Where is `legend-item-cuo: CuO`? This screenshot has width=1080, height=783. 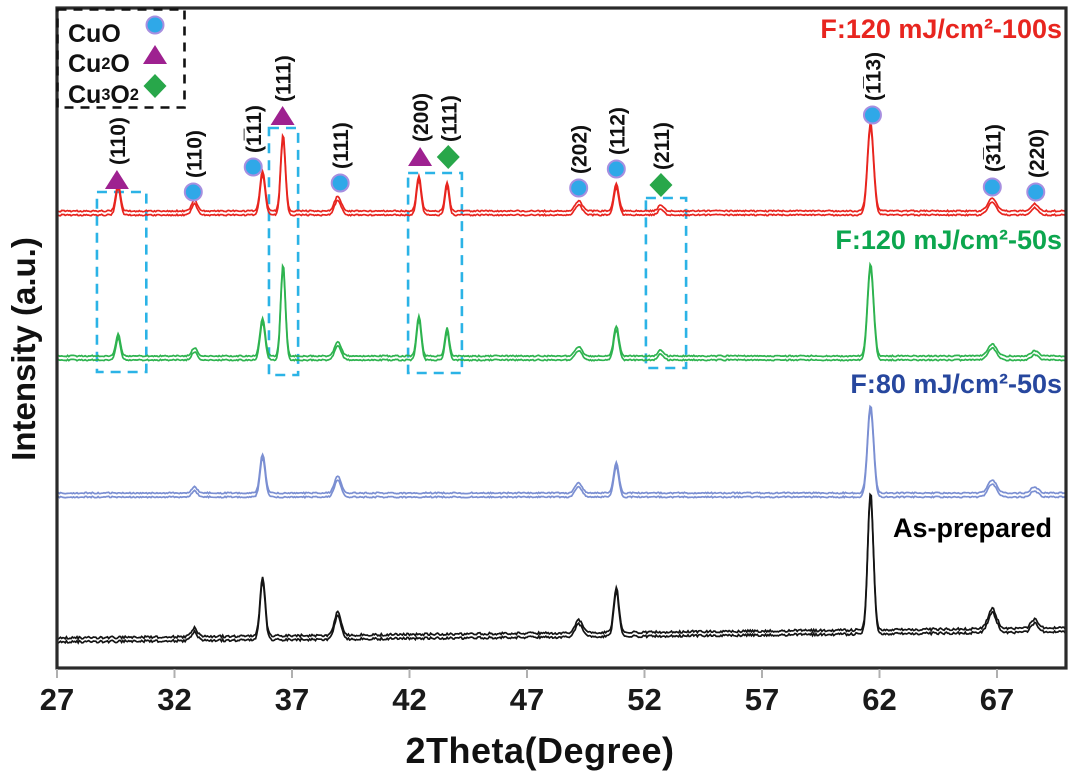 legend-item-cuo: CuO is located at coordinates (94, 34).